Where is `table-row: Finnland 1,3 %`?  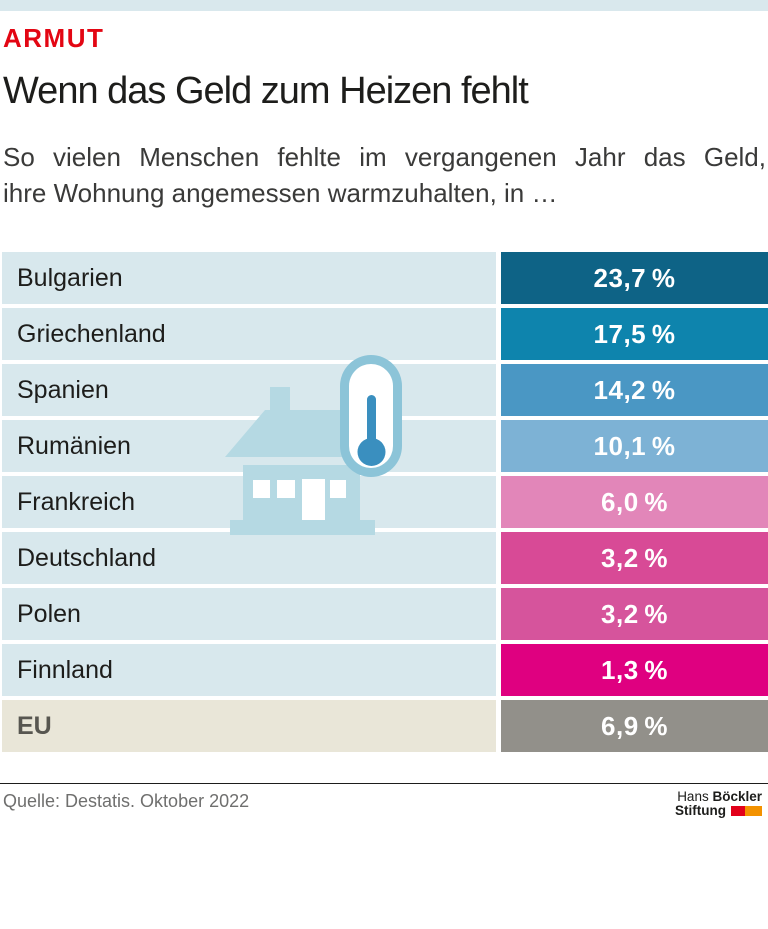
table-row: Finnland 1,3 % is located at coordinates (385, 670).